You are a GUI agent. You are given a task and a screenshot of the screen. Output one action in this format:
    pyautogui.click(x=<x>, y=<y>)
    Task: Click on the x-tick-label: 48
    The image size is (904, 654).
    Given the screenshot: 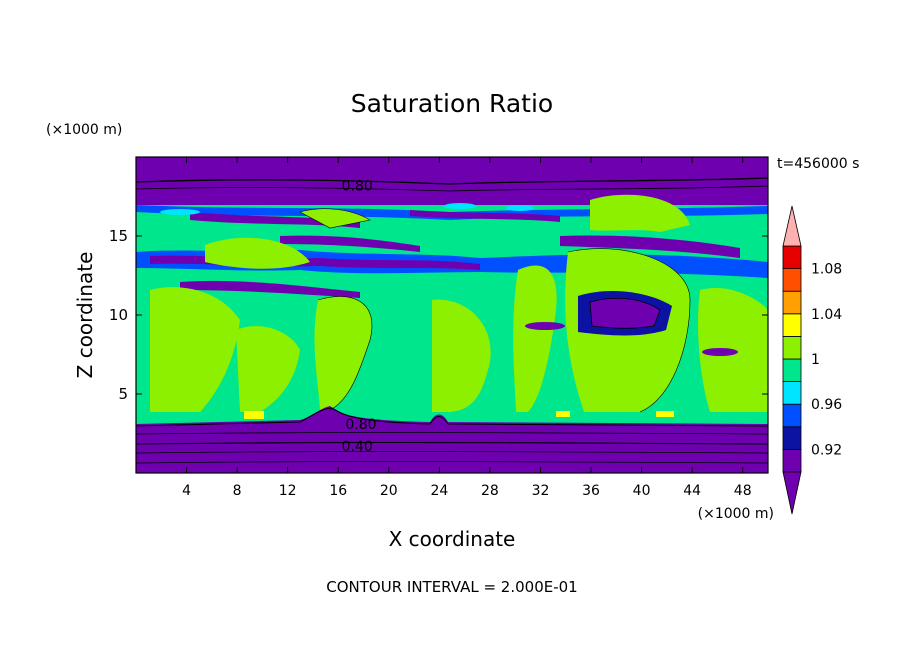 What is the action you would take?
    pyautogui.click(x=743, y=491)
    